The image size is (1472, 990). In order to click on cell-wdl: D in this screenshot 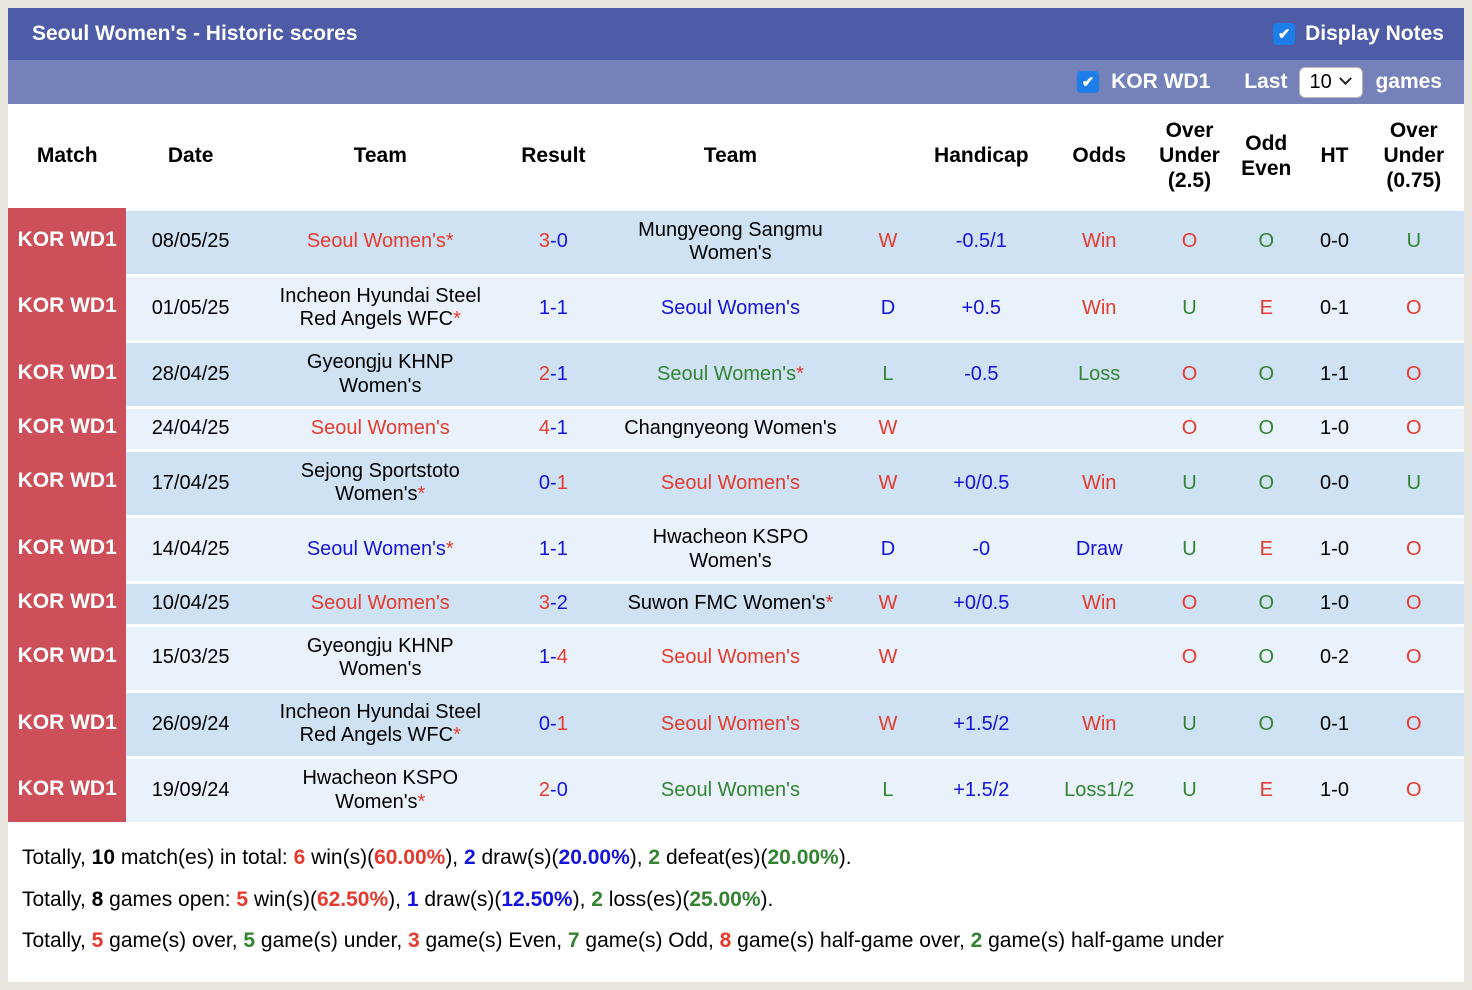, I will do `click(888, 306)`.